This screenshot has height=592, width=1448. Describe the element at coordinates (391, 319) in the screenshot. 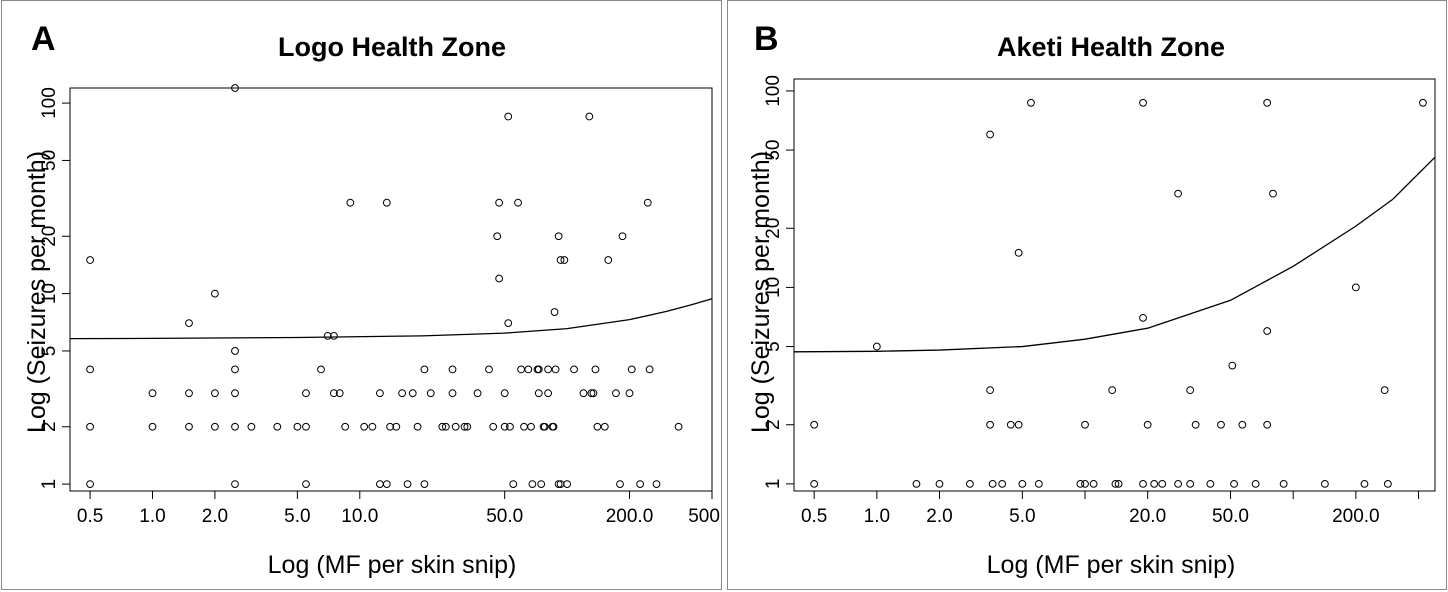

I see `fitted-curve` at that location.